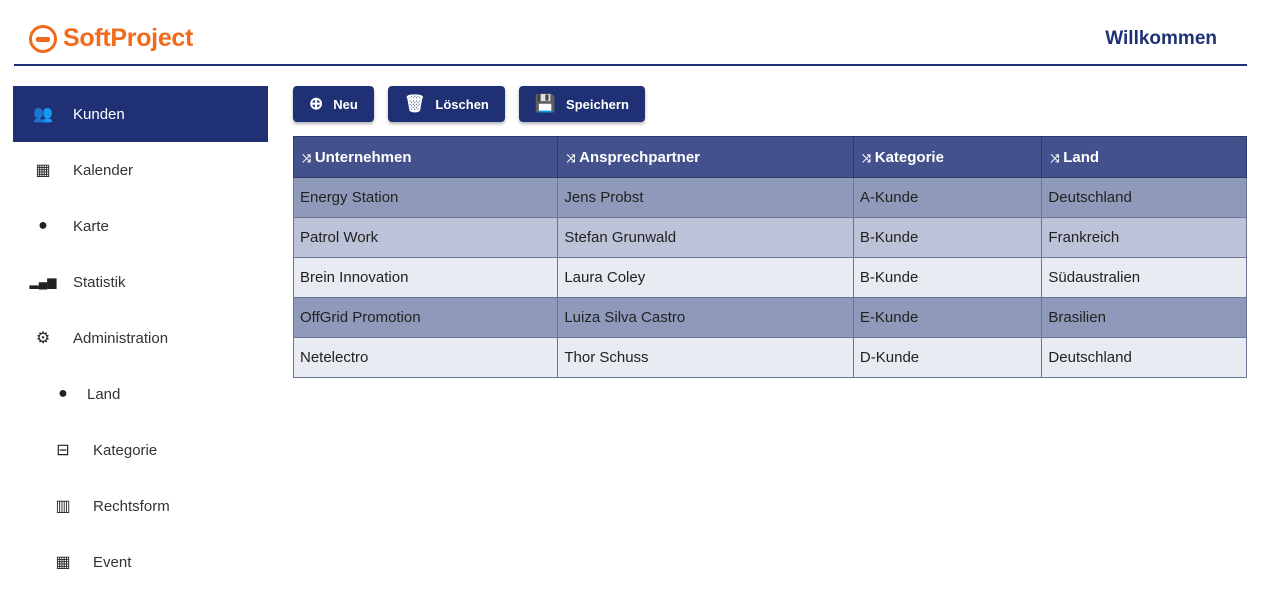 This screenshot has width=1261, height=590. Describe the element at coordinates (1081, 157) in the screenshot. I see `column-label: Land` at that location.